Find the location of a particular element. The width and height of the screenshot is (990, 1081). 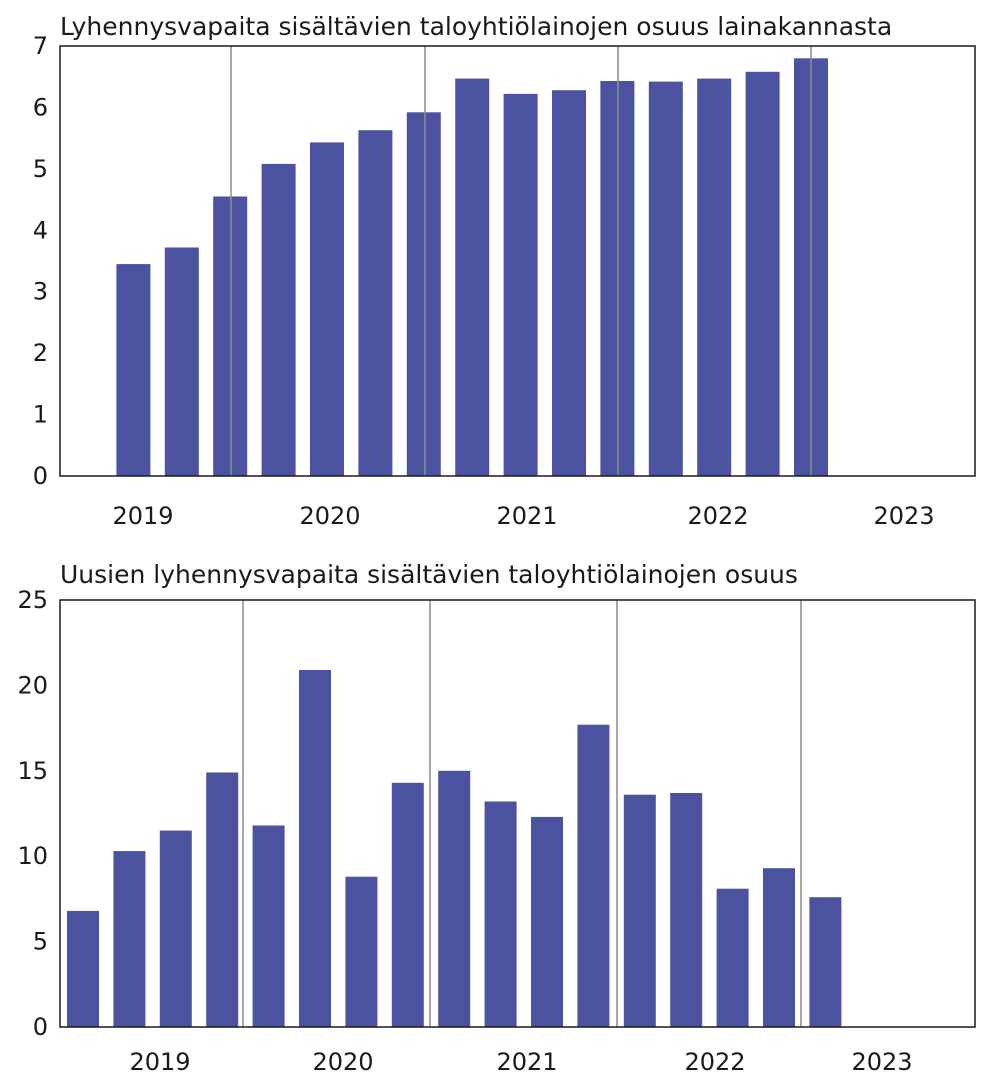

y-tick-label: 25 is located at coordinates (32, 600).